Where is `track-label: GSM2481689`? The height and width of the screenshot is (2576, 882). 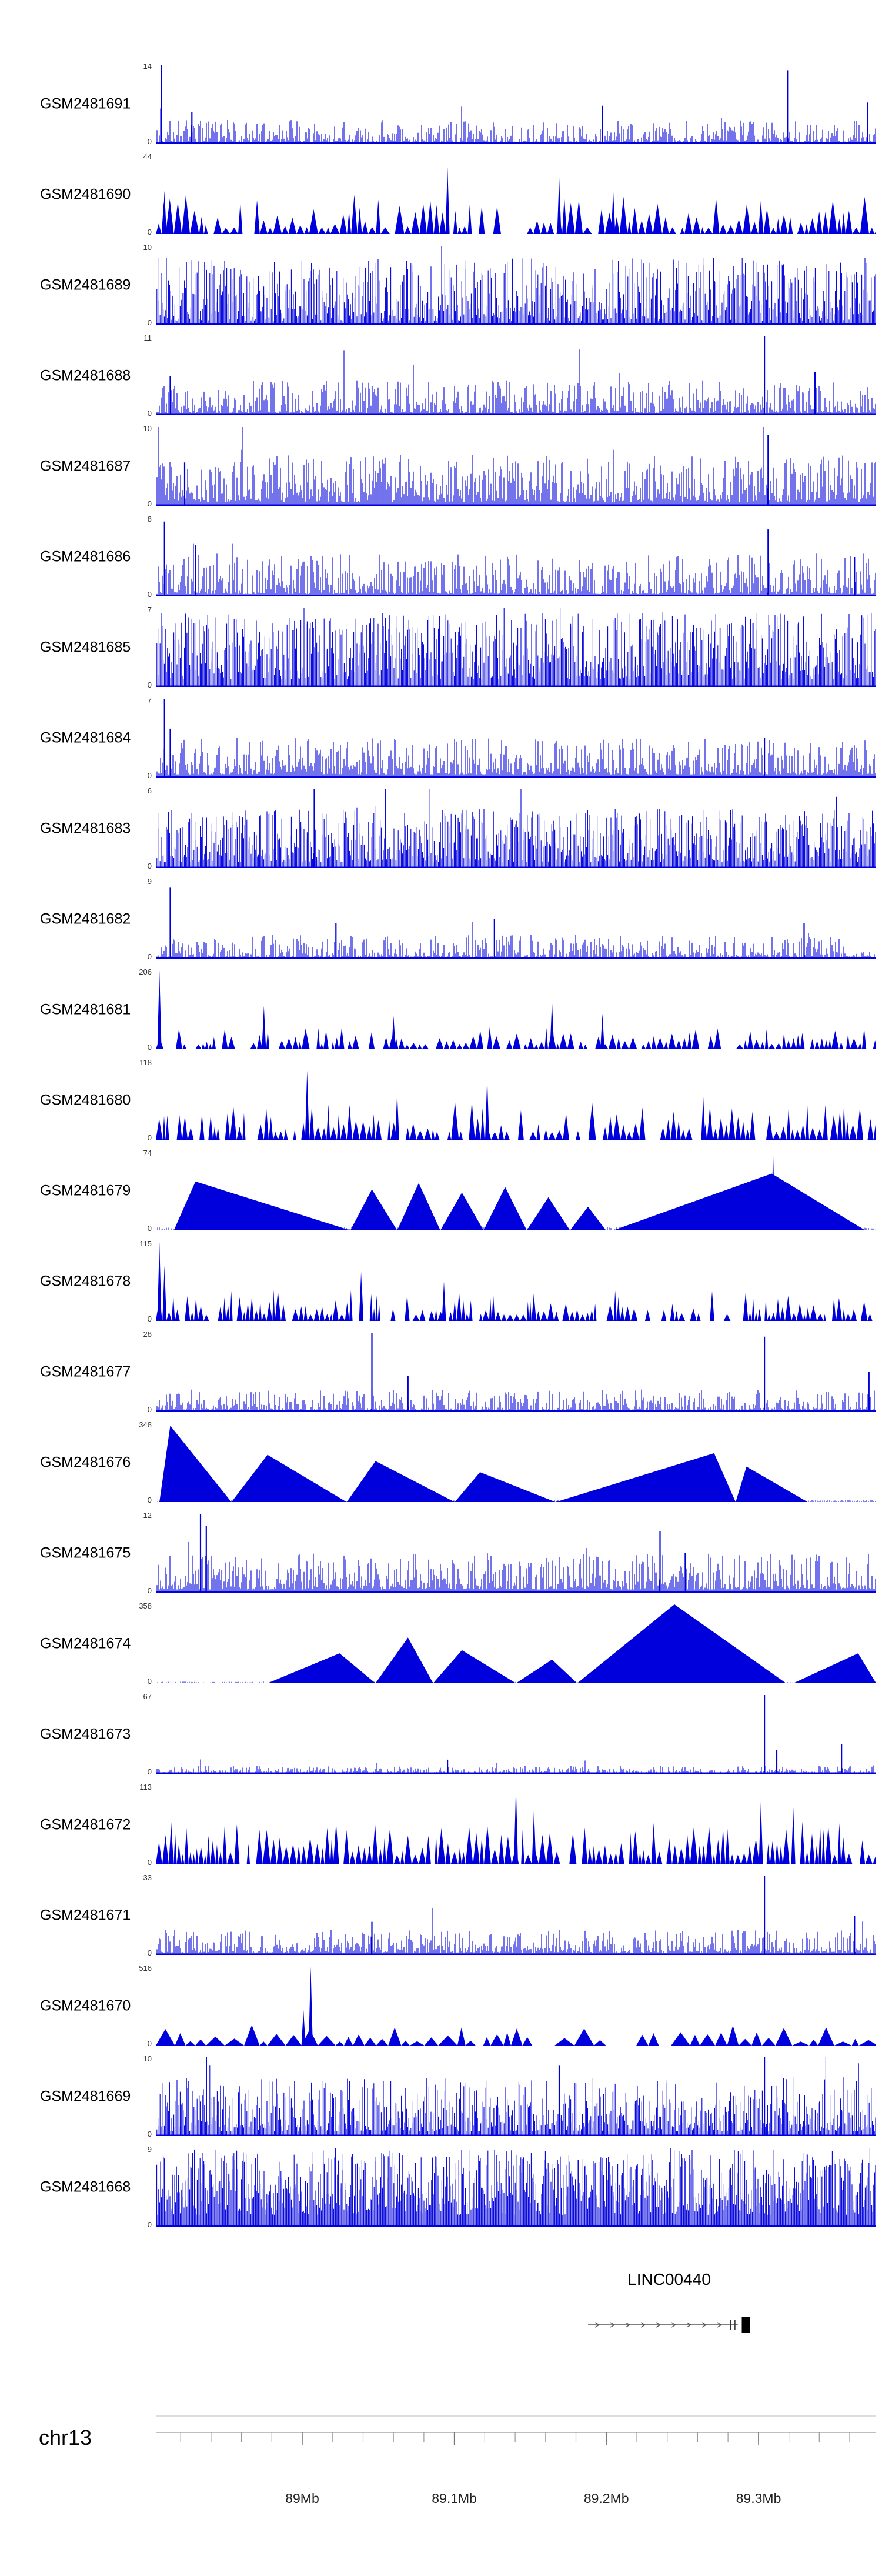
track-label: GSM2481689 is located at coordinates (85, 284).